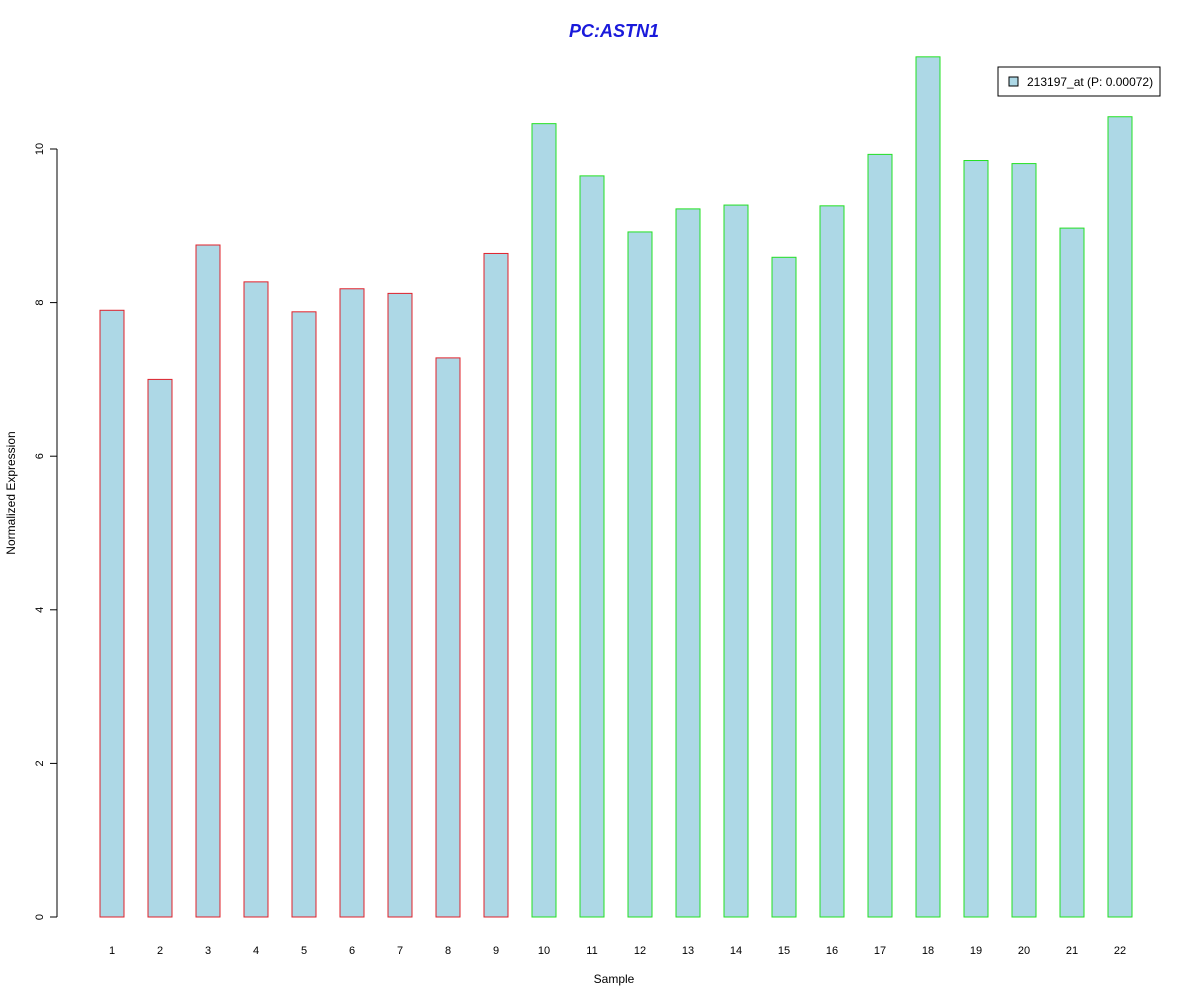 This screenshot has width=1200, height=1000. I want to click on x-tick-label: 12, so click(640, 951).